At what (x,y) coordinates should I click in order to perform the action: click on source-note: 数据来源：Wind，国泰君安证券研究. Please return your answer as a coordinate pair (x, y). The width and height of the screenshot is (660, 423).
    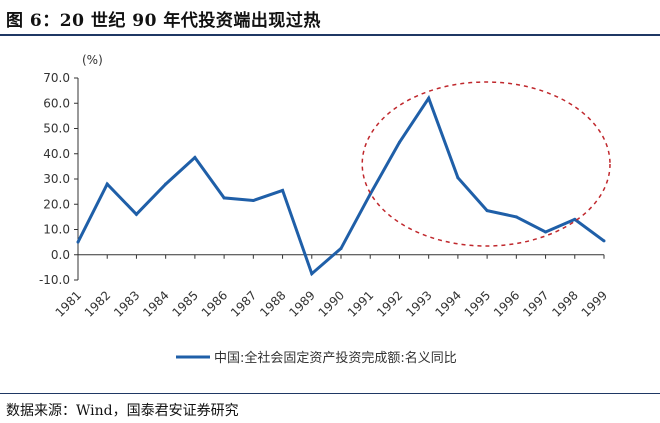
    Looking at the image, I should click on (122, 411).